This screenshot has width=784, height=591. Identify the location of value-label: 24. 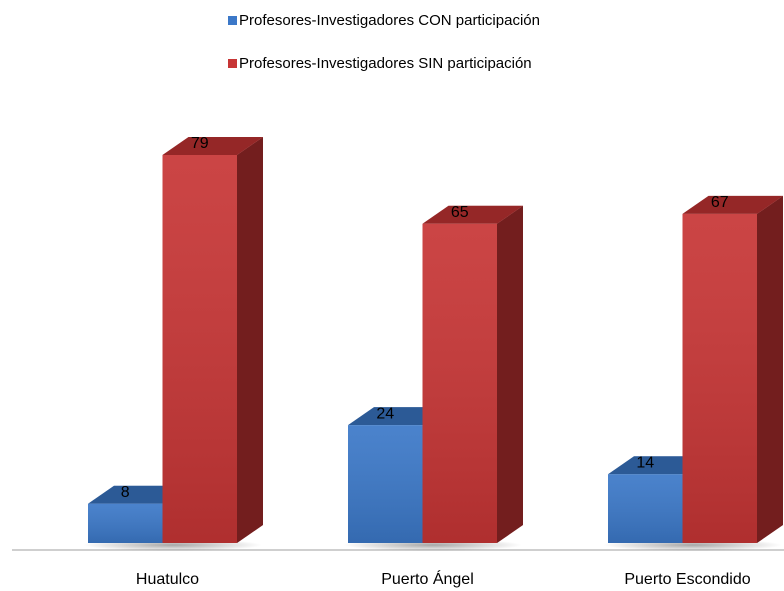
(385, 413).